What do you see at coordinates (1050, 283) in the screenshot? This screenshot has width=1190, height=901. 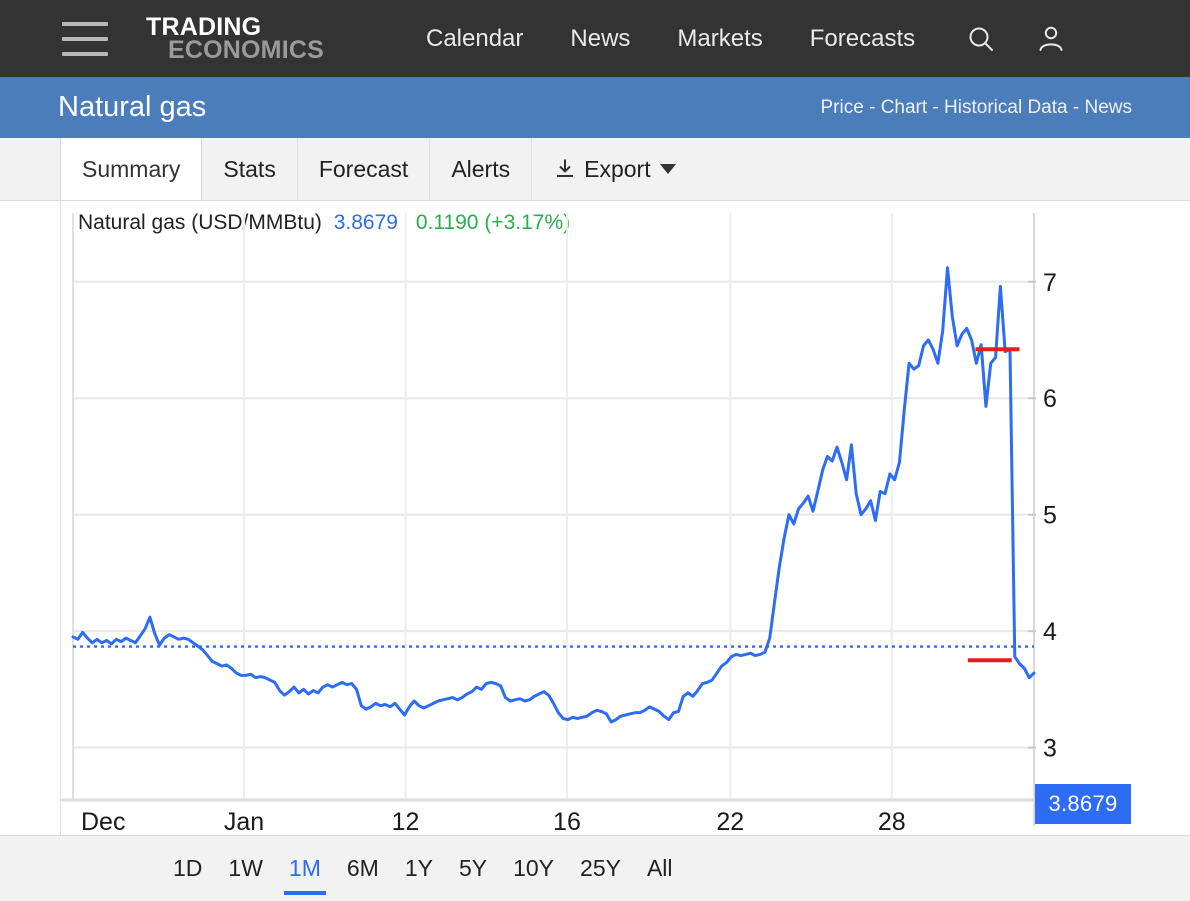 I see `svg-text: 7` at bounding box center [1050, 283].